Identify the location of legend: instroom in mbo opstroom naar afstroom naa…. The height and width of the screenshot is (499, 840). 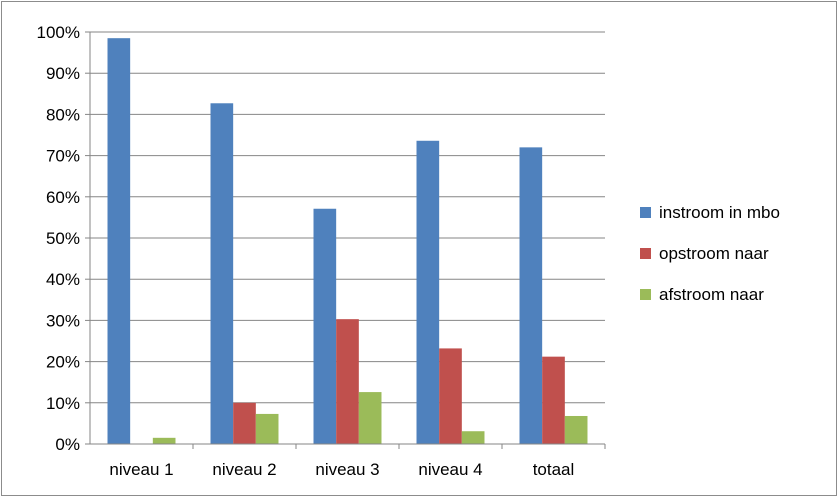
(710, 253).